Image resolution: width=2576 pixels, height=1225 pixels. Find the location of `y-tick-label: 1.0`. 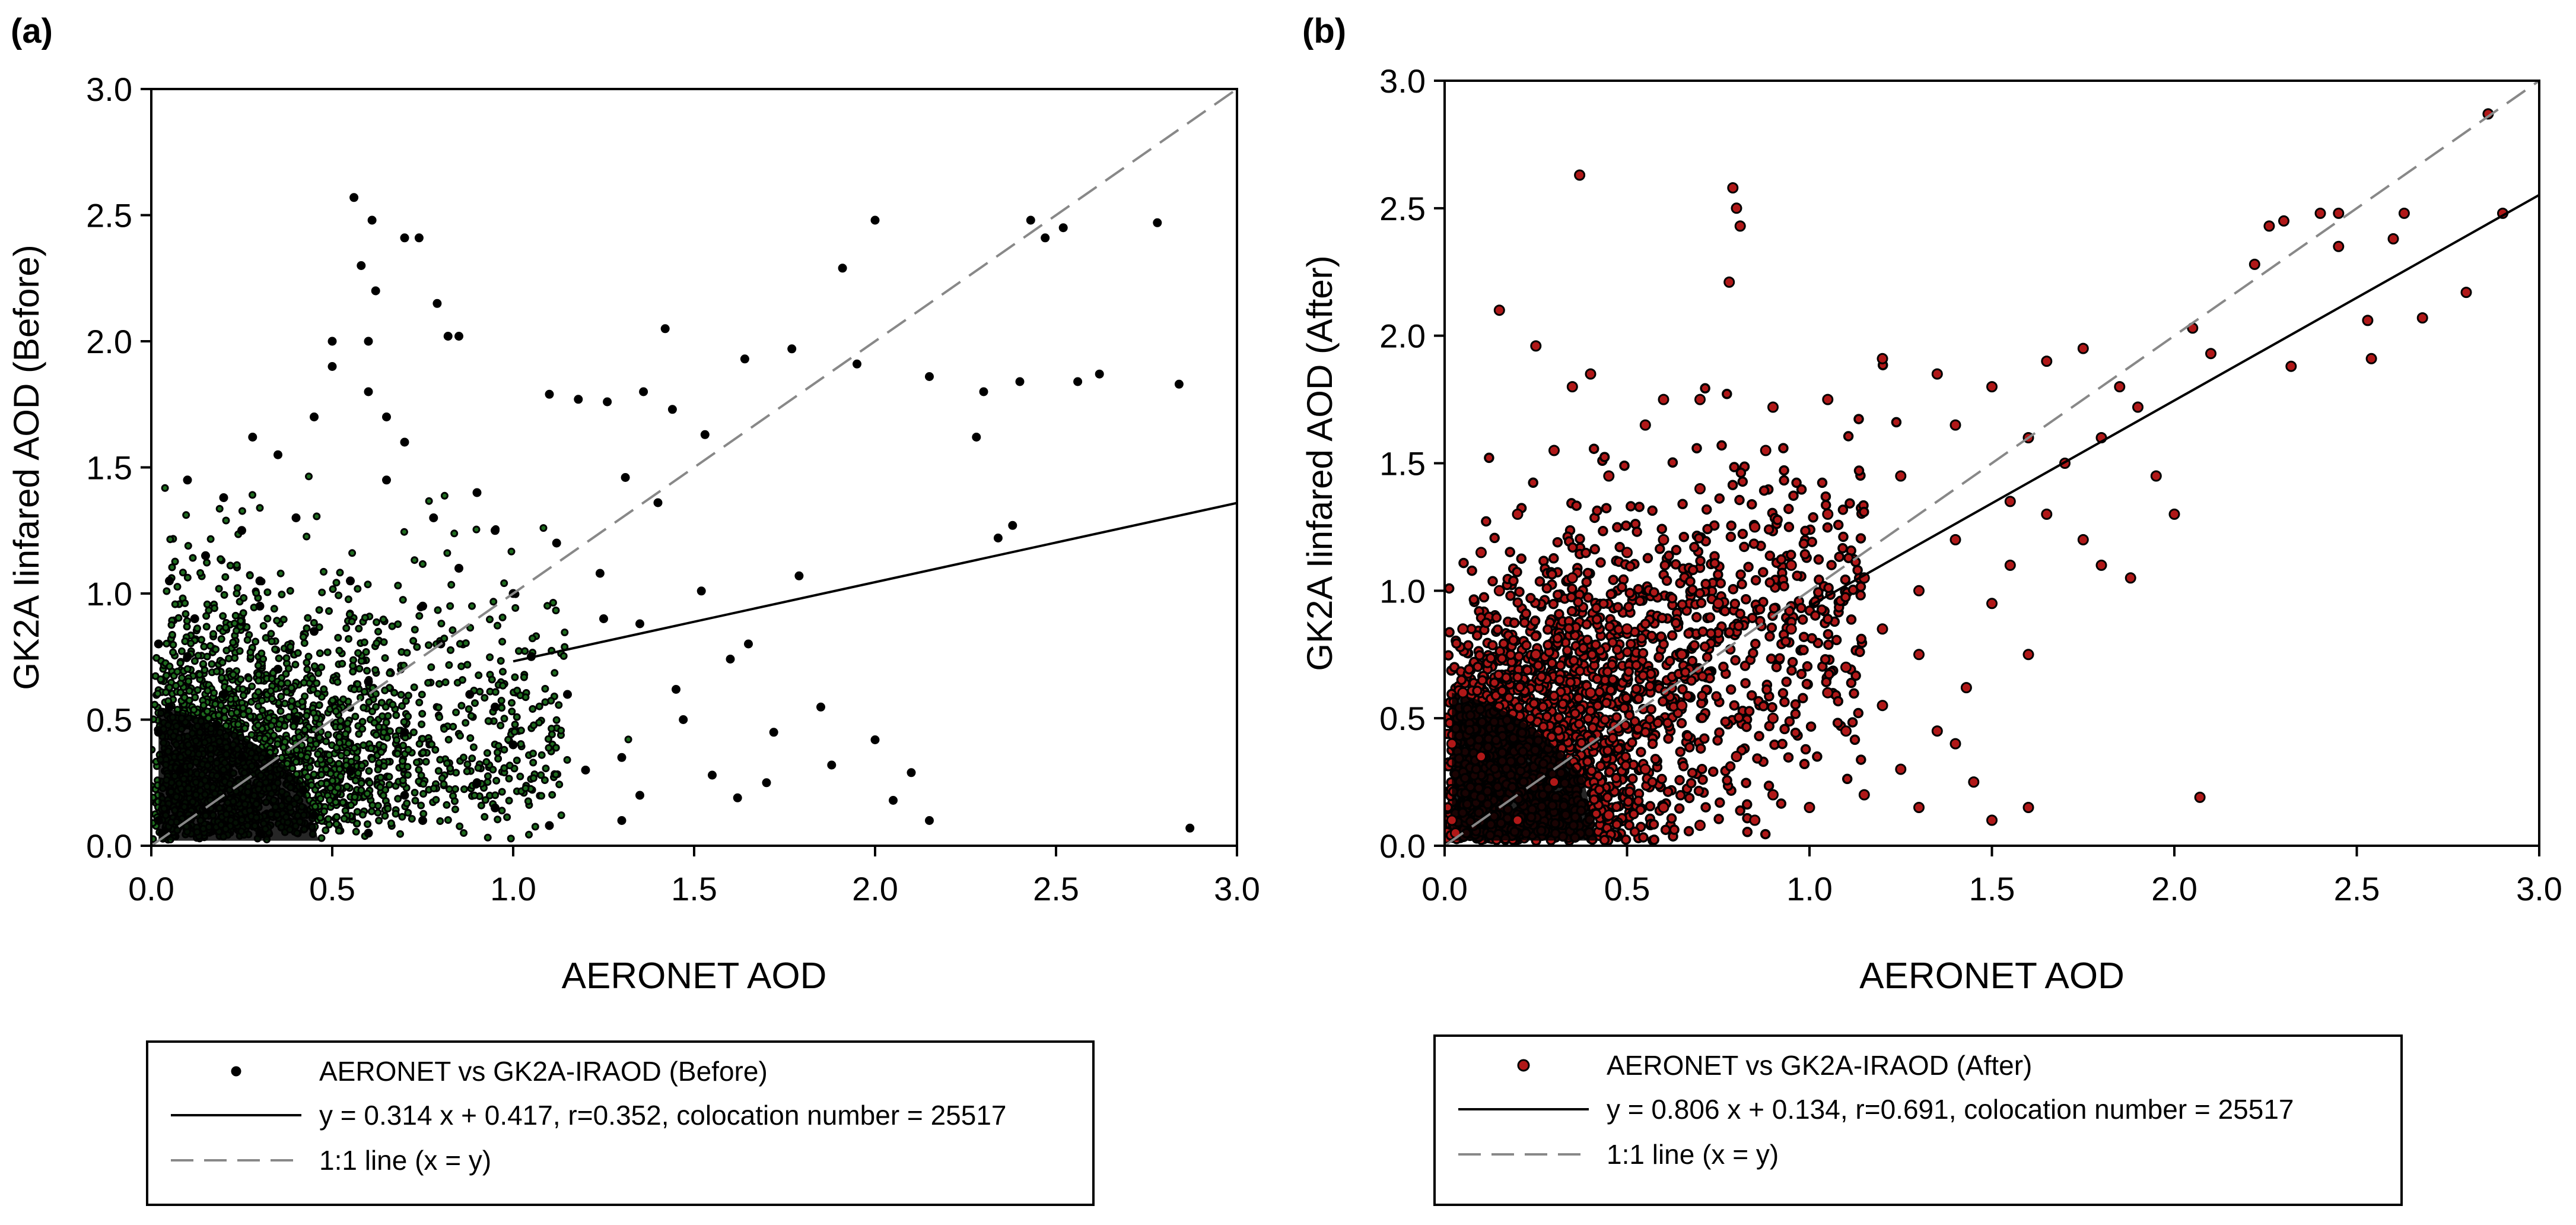

y-tick-label: 1.0 is located at coordinates (109, 594).